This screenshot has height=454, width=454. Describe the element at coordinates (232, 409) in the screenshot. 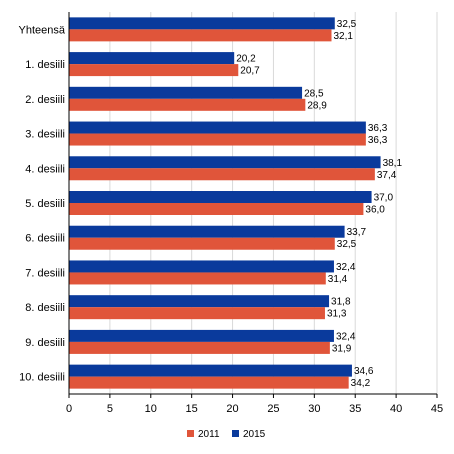

I see `x-tick-label: 20` at that location.